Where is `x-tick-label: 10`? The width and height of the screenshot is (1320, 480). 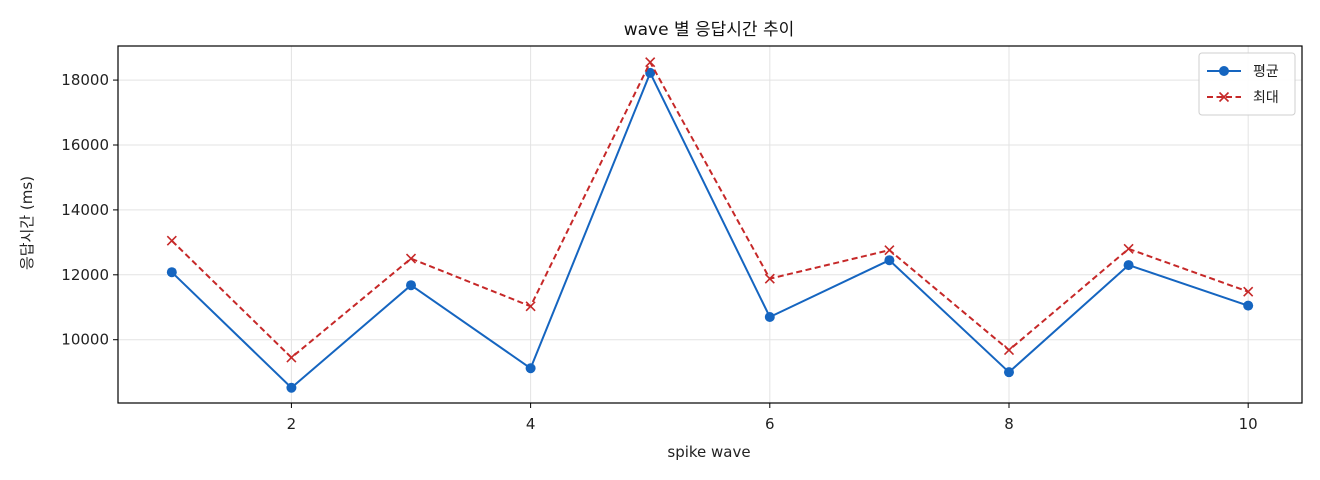 x-tick-label: 10 is located at coordinates (1248, 424).